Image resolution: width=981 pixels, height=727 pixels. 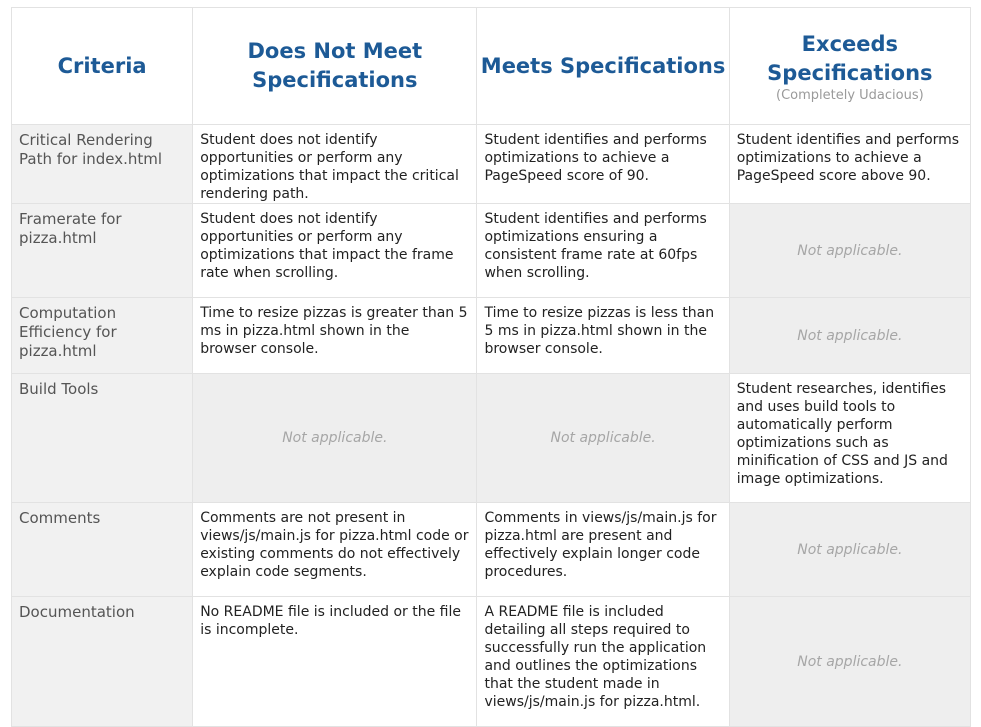 I want to click on header-does-not-meet: Does Not Meet Specifications, so click(x=335, y=66).